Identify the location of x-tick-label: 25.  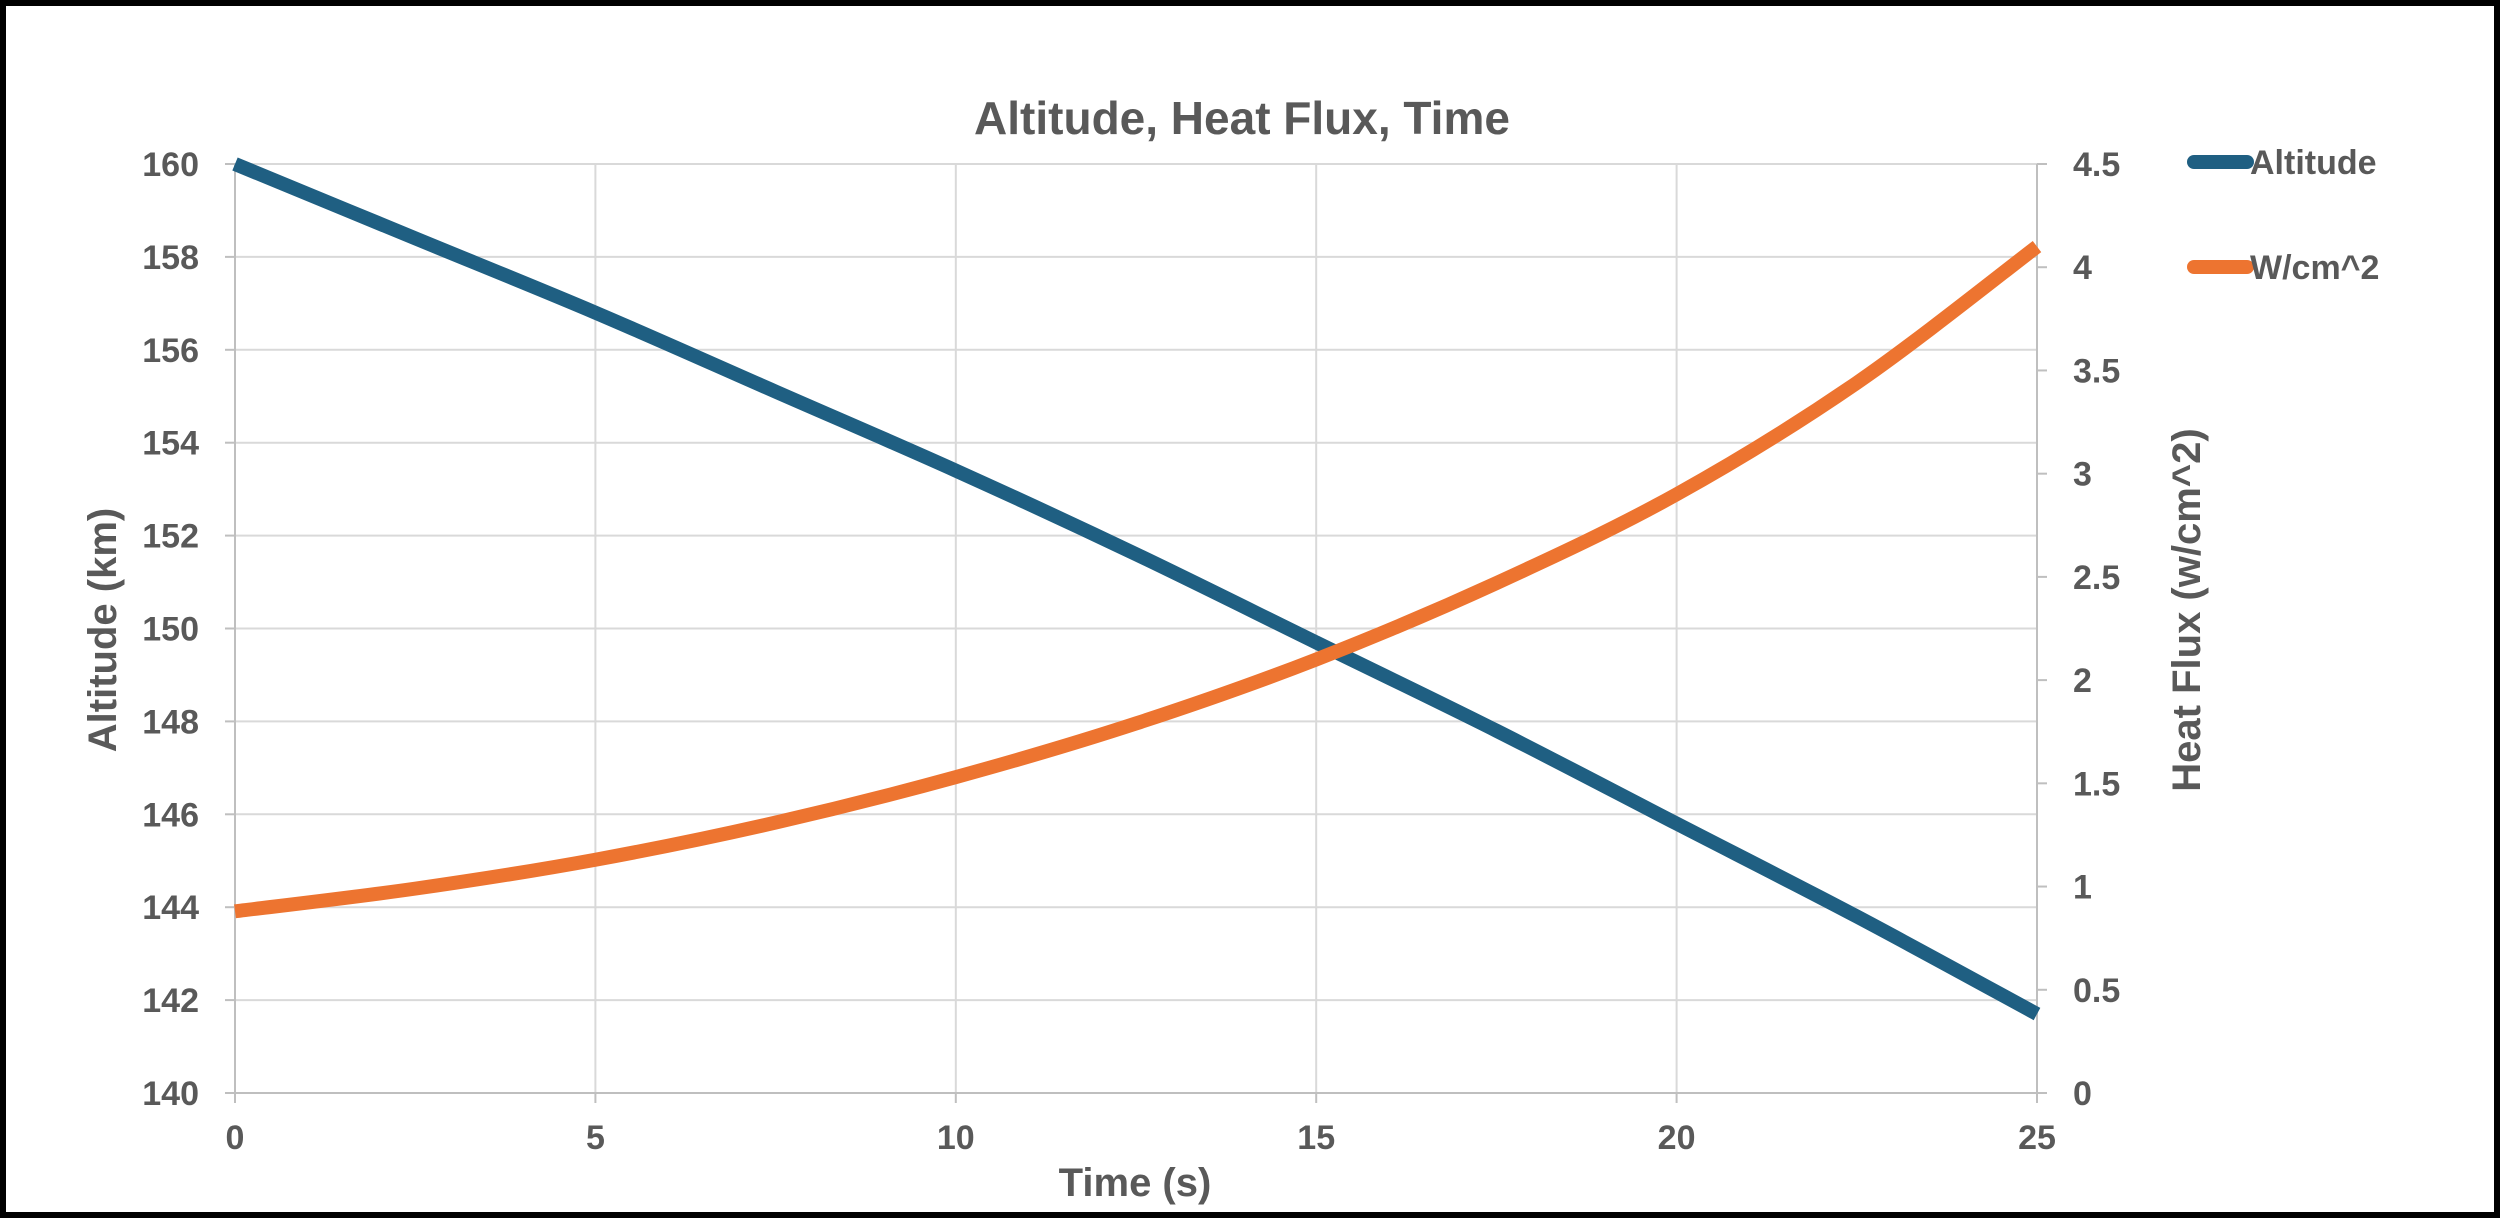
(2037, 1138).